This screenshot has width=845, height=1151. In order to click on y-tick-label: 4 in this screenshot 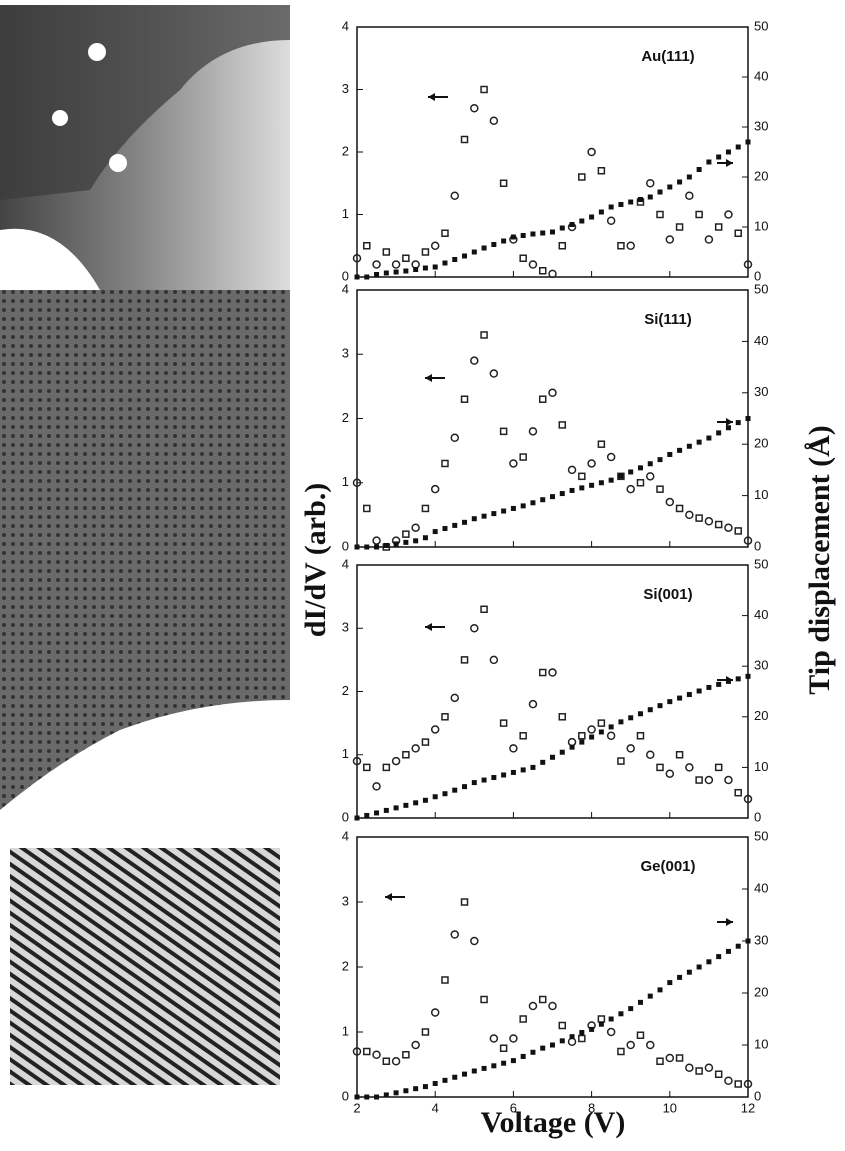, I will do `click(345, 25)`.